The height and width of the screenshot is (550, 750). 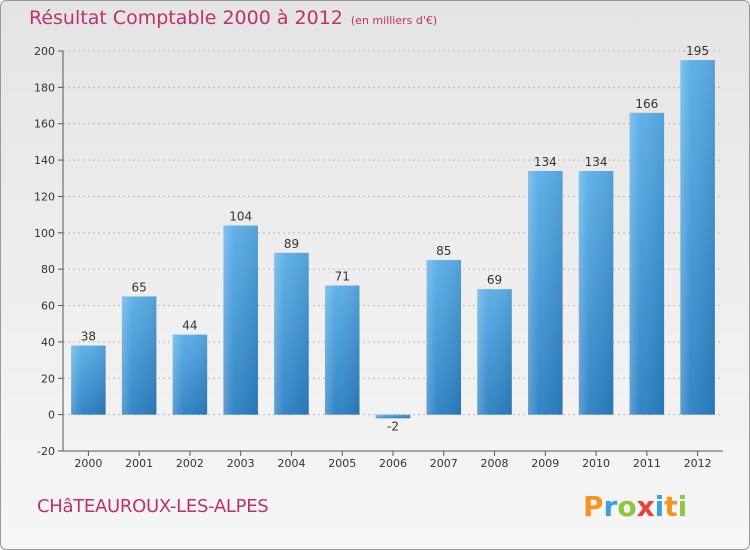 What do you see at coordinates (671, 506) in the screenshot?
I see `logo-letter: t` at bounding box center [671, 506].